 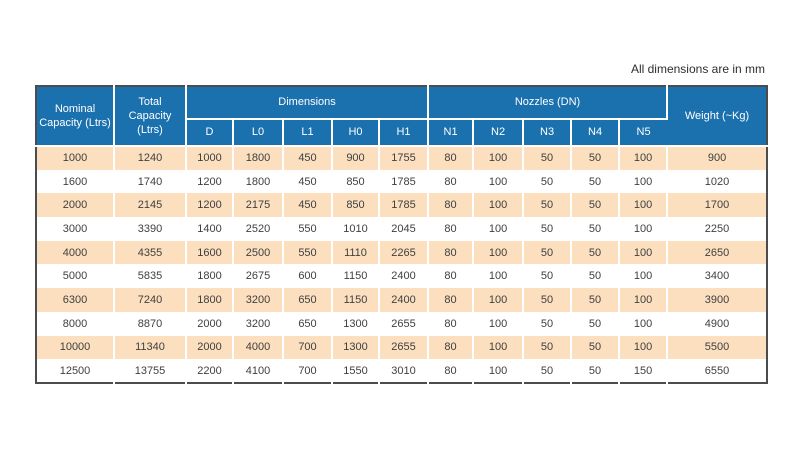 What do you see at coordinates (308, 371) in the screenshot?
I see `table-cell: 700` at bounding box center [308, 371].